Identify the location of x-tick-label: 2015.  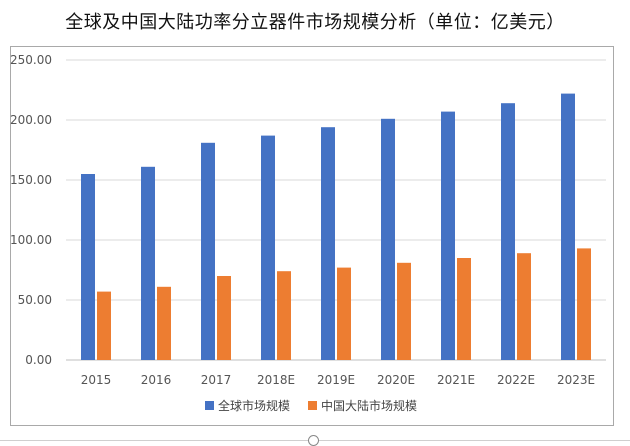
(96, 380).